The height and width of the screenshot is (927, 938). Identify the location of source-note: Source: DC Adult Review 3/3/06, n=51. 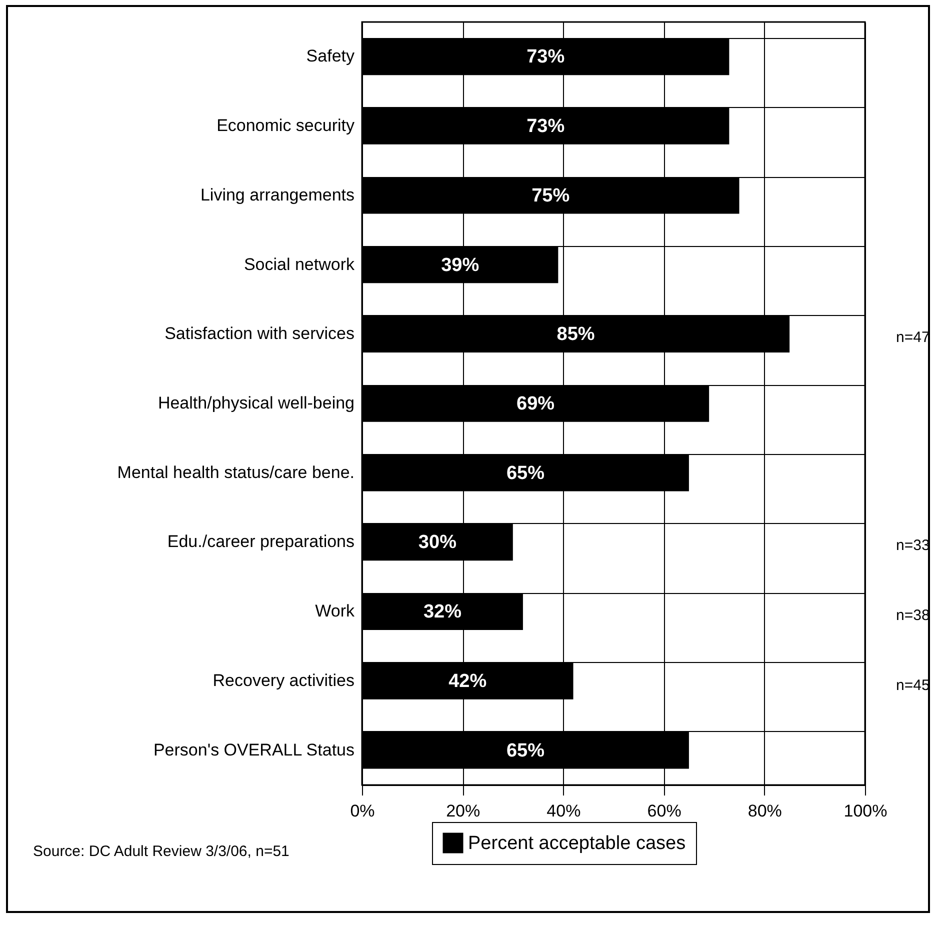
(161, 851).